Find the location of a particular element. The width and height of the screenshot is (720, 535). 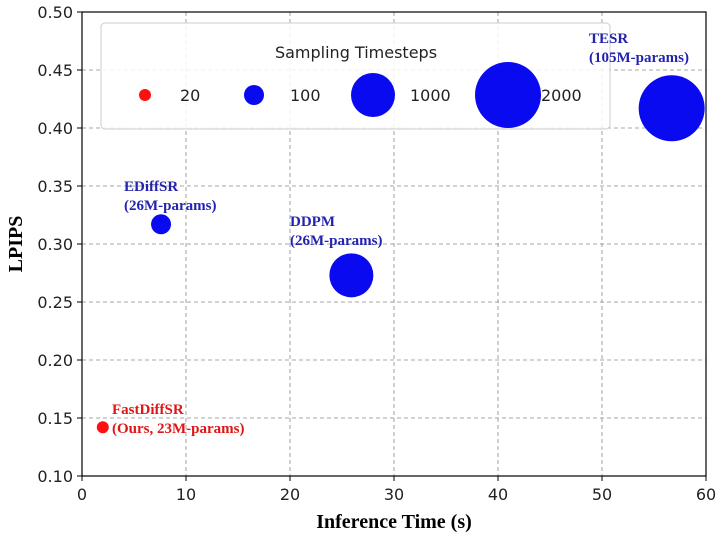

y-tick-label: 0.15 is located at coordinates (55, 418).